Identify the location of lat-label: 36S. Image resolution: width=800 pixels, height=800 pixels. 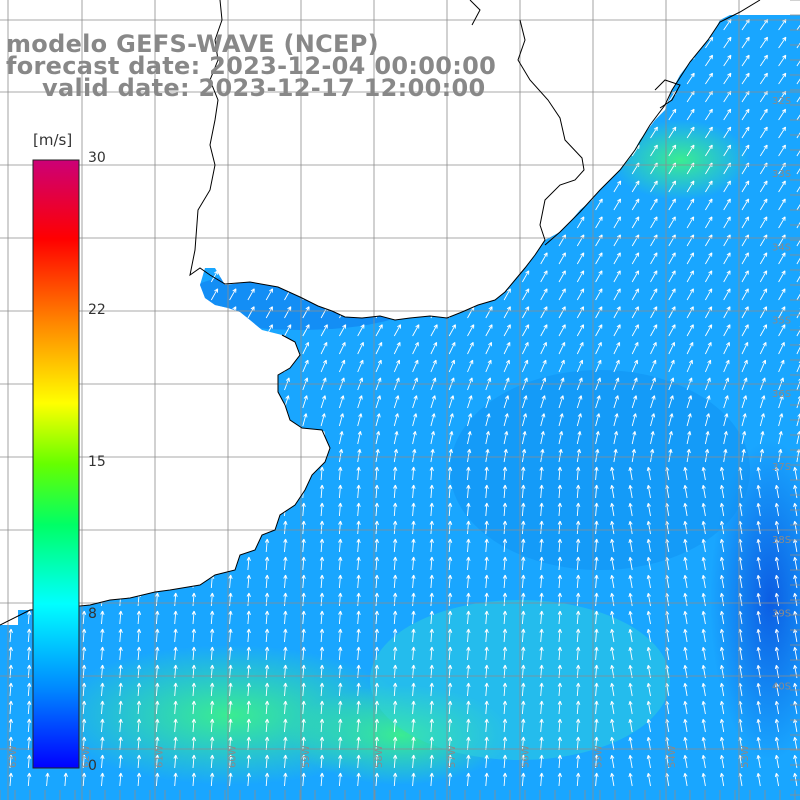
(781, 394).